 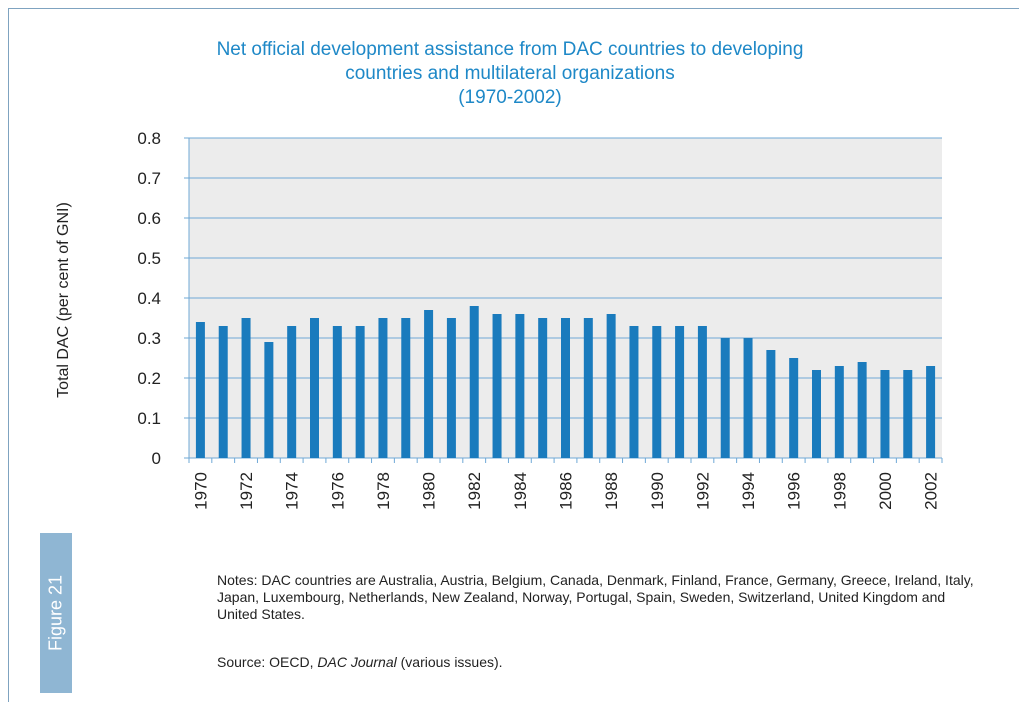 I want to click on chart-title-line: (1970-2002), so click(x=510, y=97).